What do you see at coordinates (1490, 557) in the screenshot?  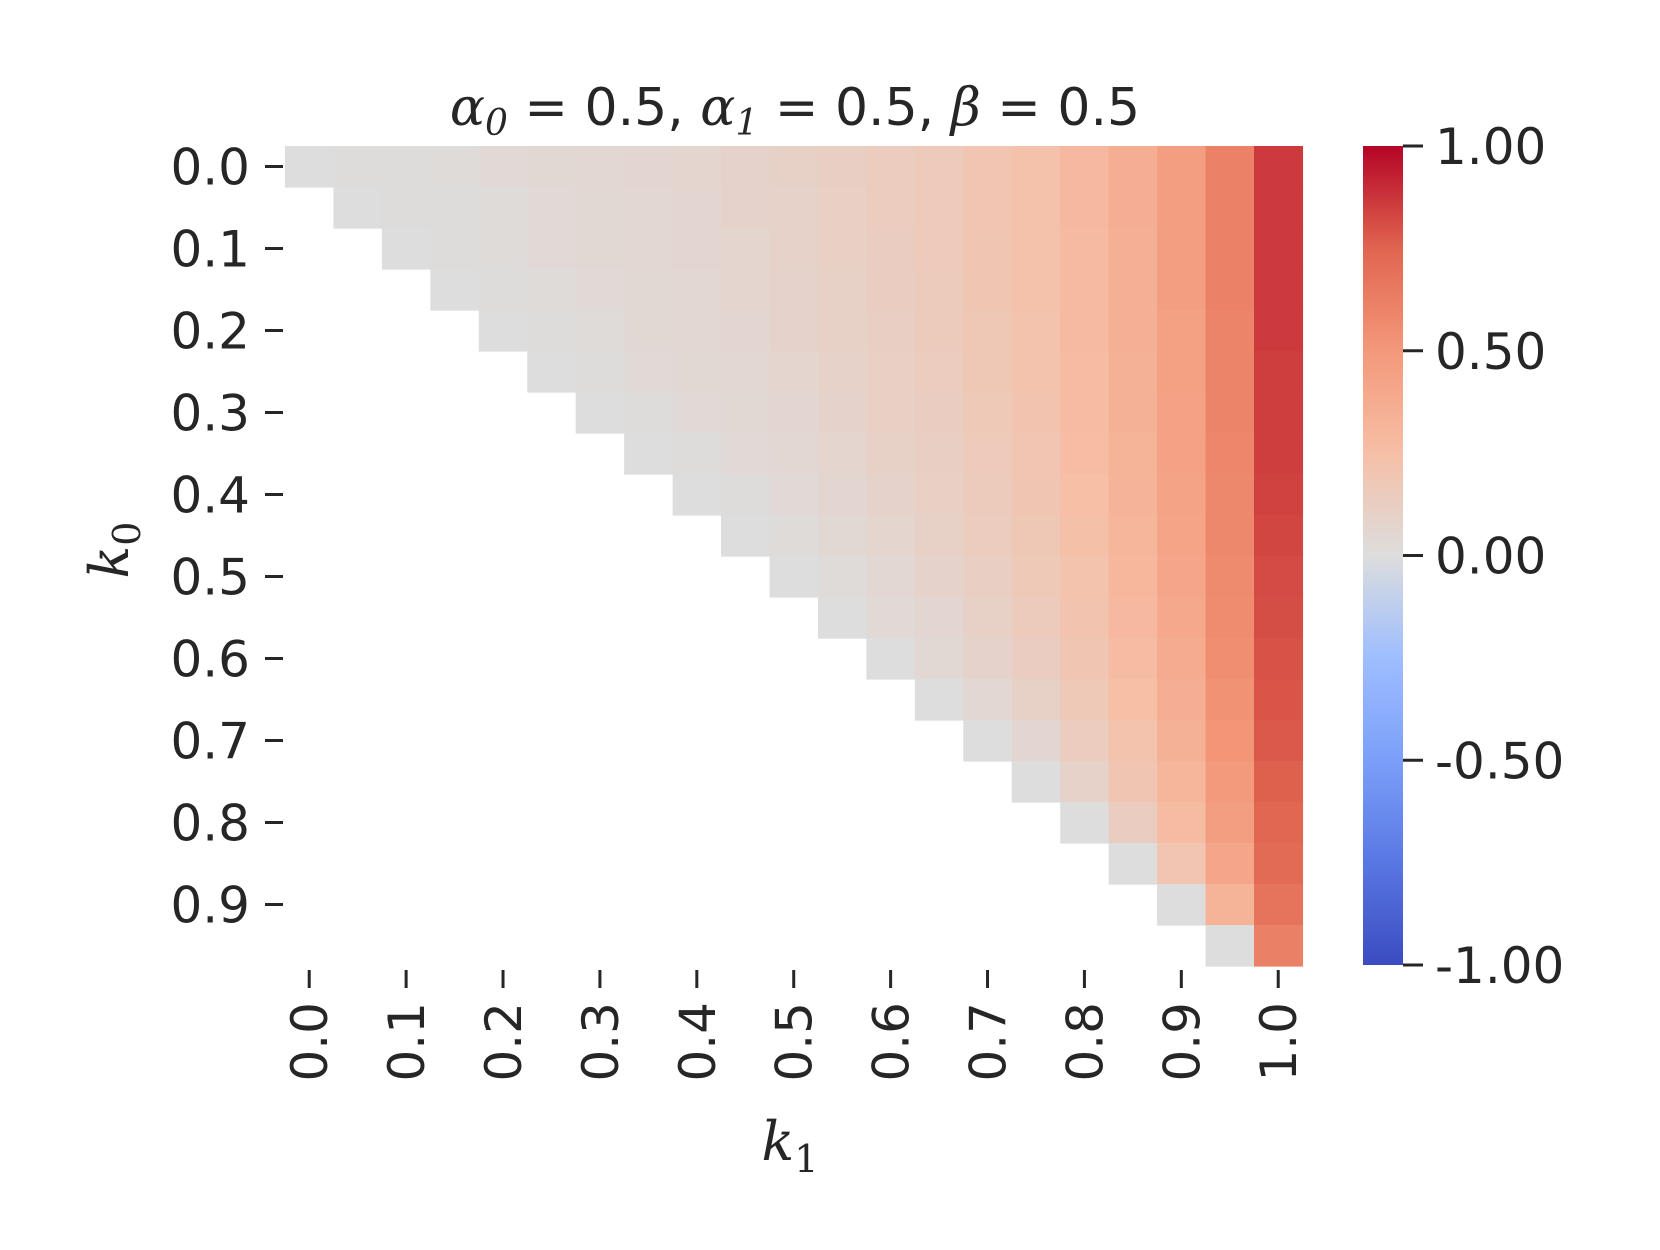 I see `colorbar-tick-label: 0.00` at bounding box center [1490, 557].